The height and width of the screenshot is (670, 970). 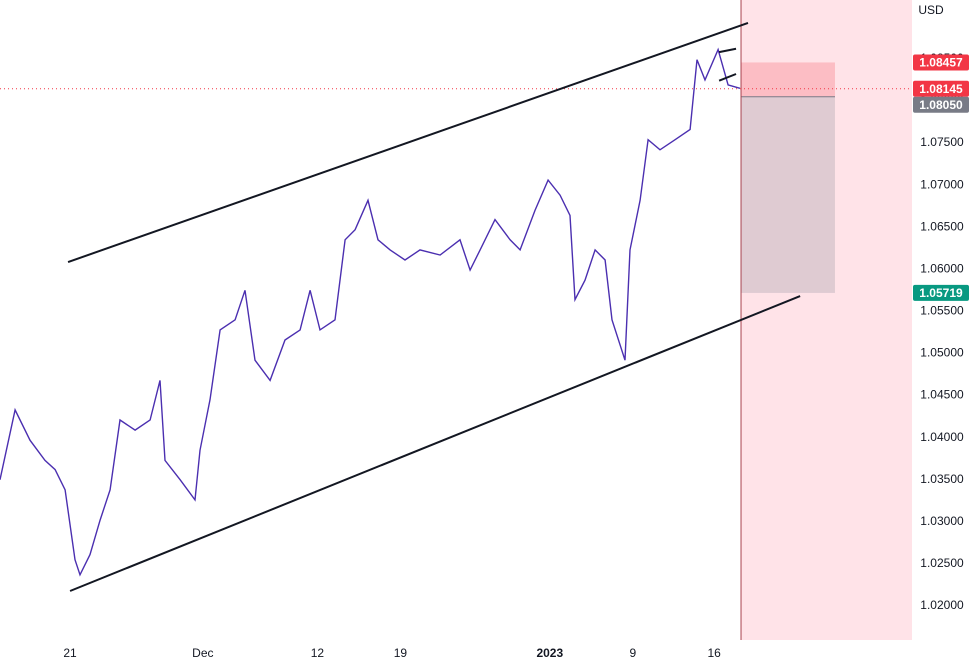 I want to click on price-tag-label: 1.08050, so click(x=941, y=105).